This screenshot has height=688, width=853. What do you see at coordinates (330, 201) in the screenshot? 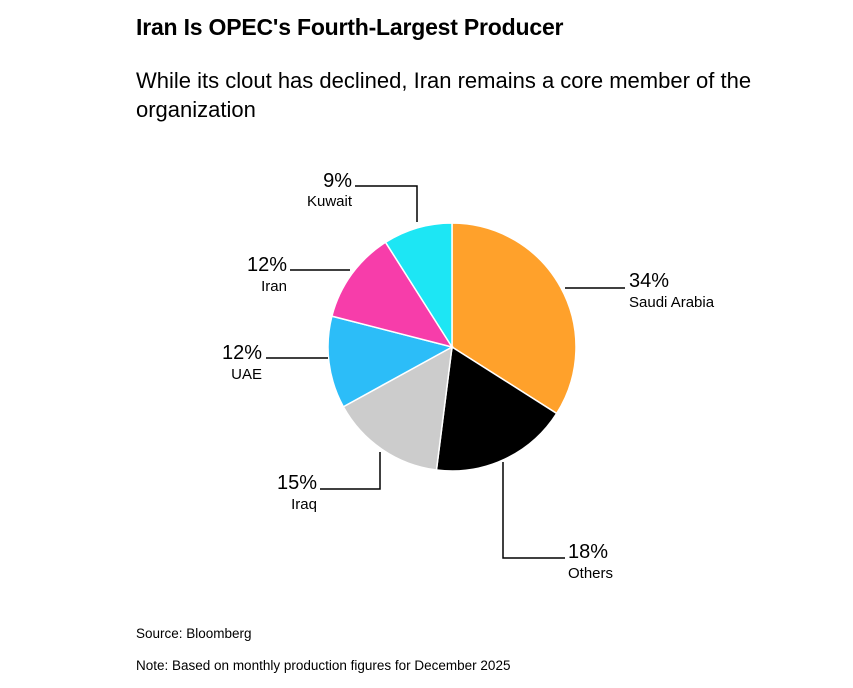
I see `slice-label-kuwait: Kuwait` at bounding box center [330, 201].